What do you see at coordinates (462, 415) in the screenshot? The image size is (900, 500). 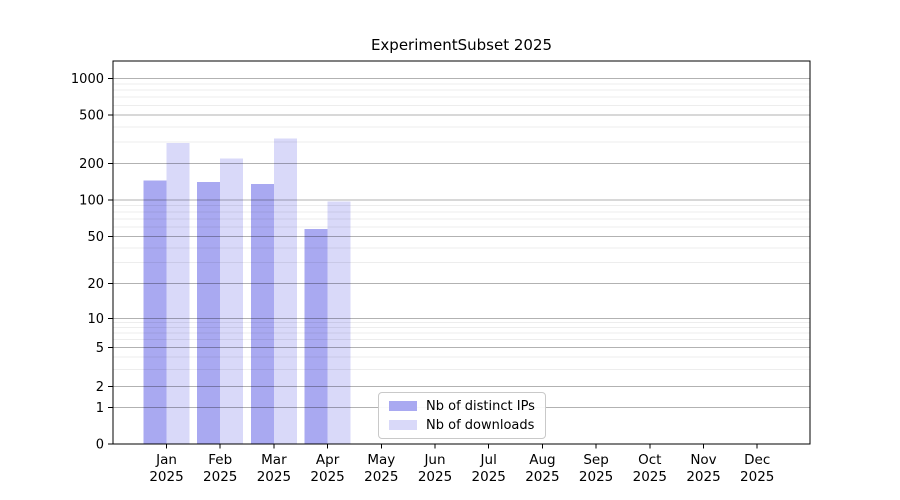 I see `legend: Nb of distinct IPs Nb of downloads` at bounding box center [462, 415].